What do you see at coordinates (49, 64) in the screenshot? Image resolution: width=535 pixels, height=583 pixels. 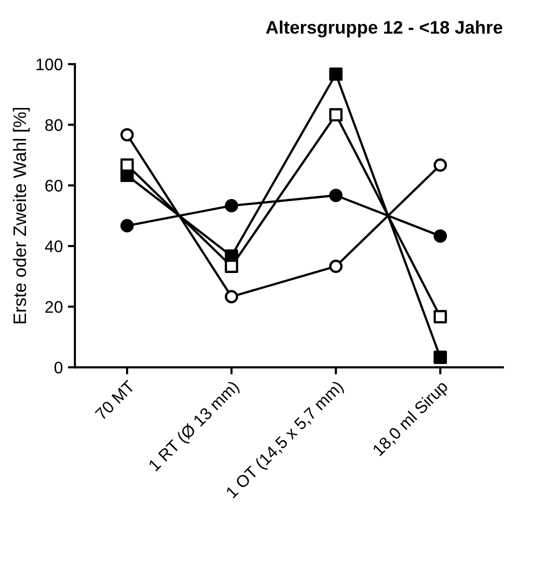 I see `y-tick-label: 100` at bounding box center [49, 64].